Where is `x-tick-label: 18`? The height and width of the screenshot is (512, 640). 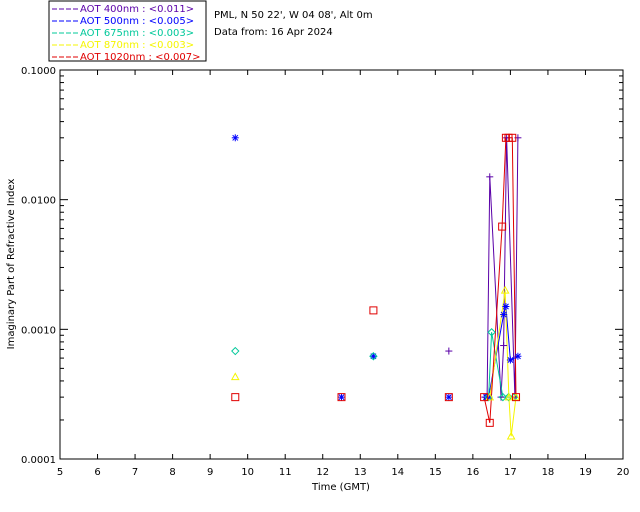 x-tick-label: 18 is located at coordinates (548, 472).